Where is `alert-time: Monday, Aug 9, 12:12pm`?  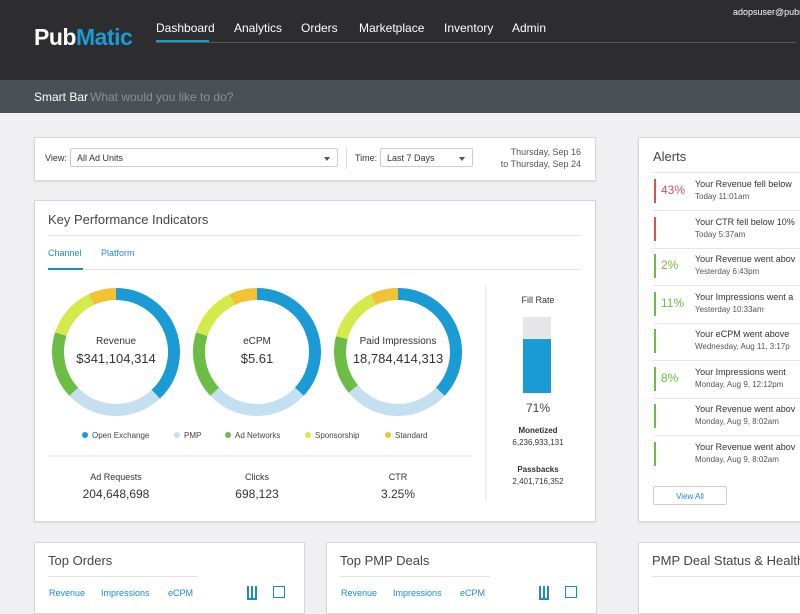 alert-time: Monday, Aug 9, 12:12pm is located at coordinates (739, 384).